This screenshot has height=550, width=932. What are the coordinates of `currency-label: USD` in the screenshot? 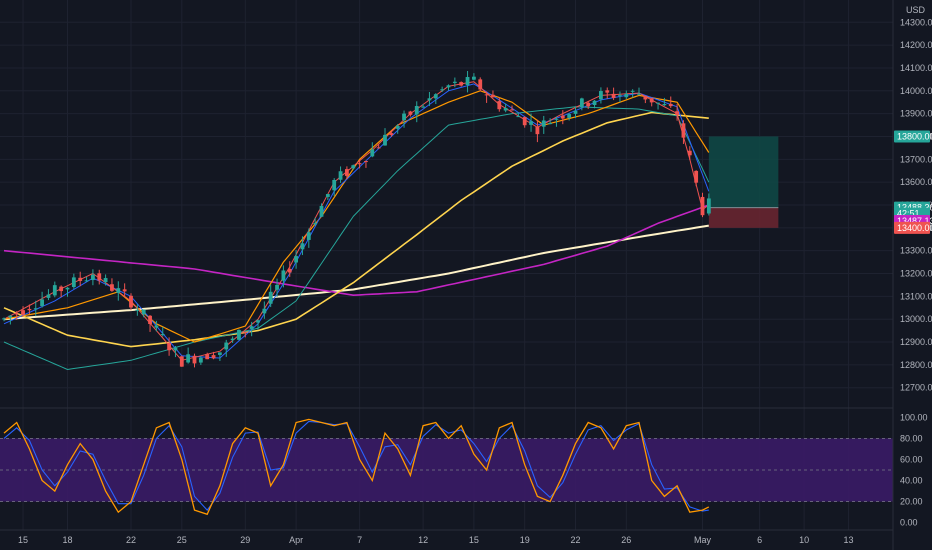 It's located at (916, 10).